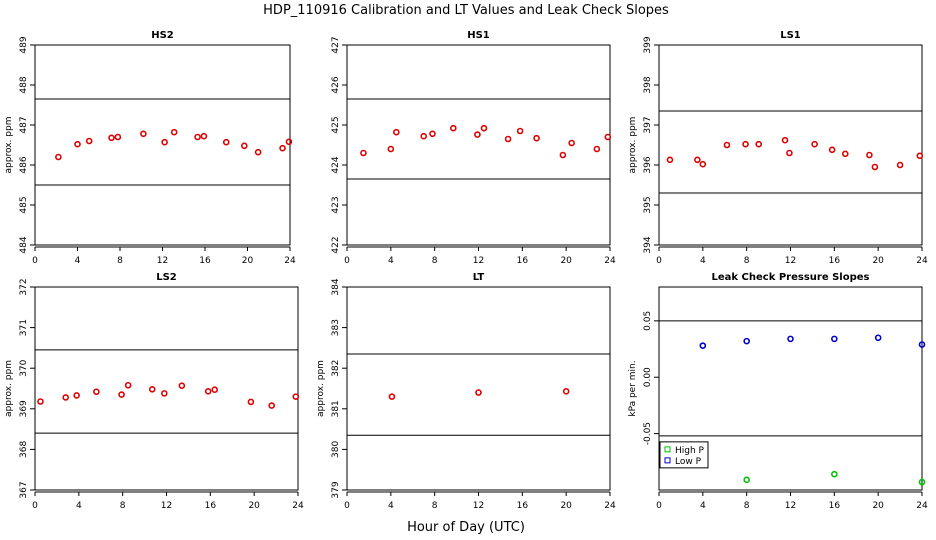 Image resolution: width=936 pixels, height=540 pixels. What do you see at coordinates (648, 204) in the screenshot?
I see `y-tick-label: 395` at bounding box center [648, 204].